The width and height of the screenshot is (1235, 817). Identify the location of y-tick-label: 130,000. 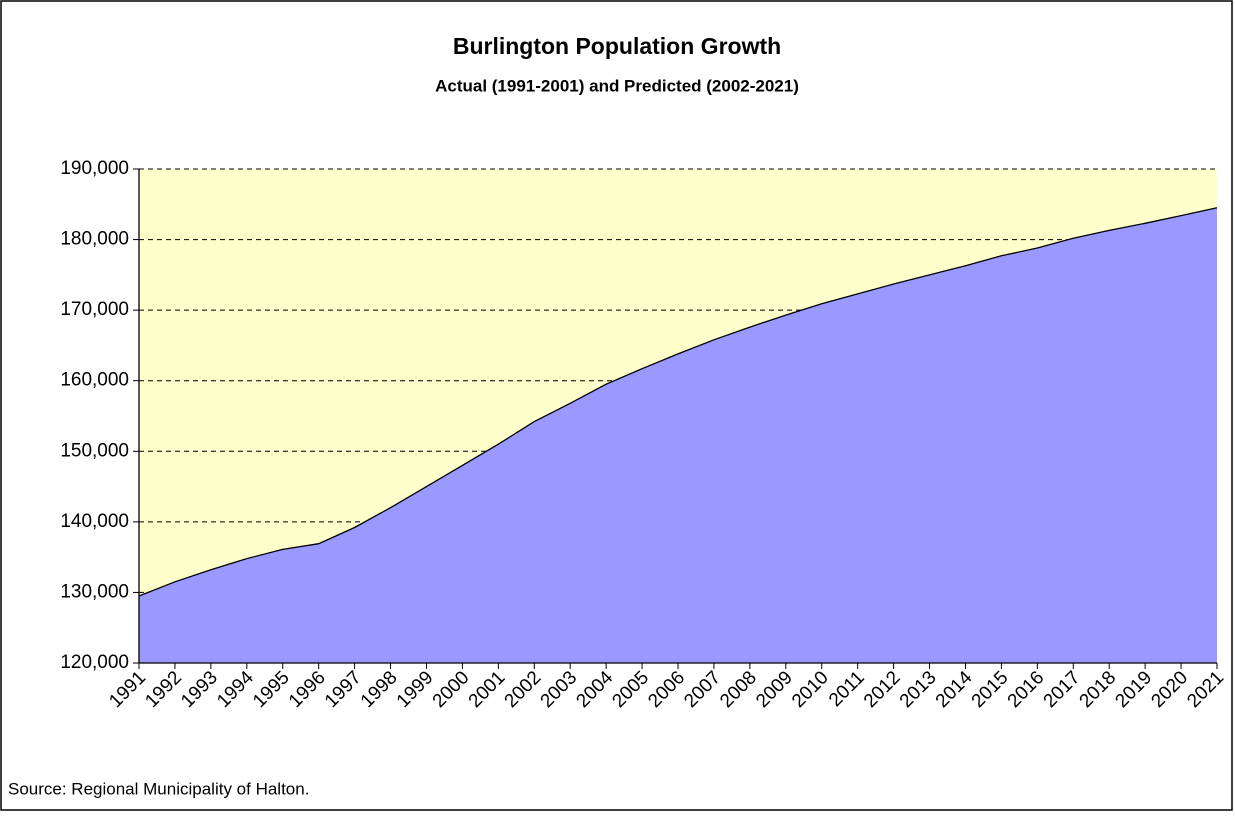
(94, 591).